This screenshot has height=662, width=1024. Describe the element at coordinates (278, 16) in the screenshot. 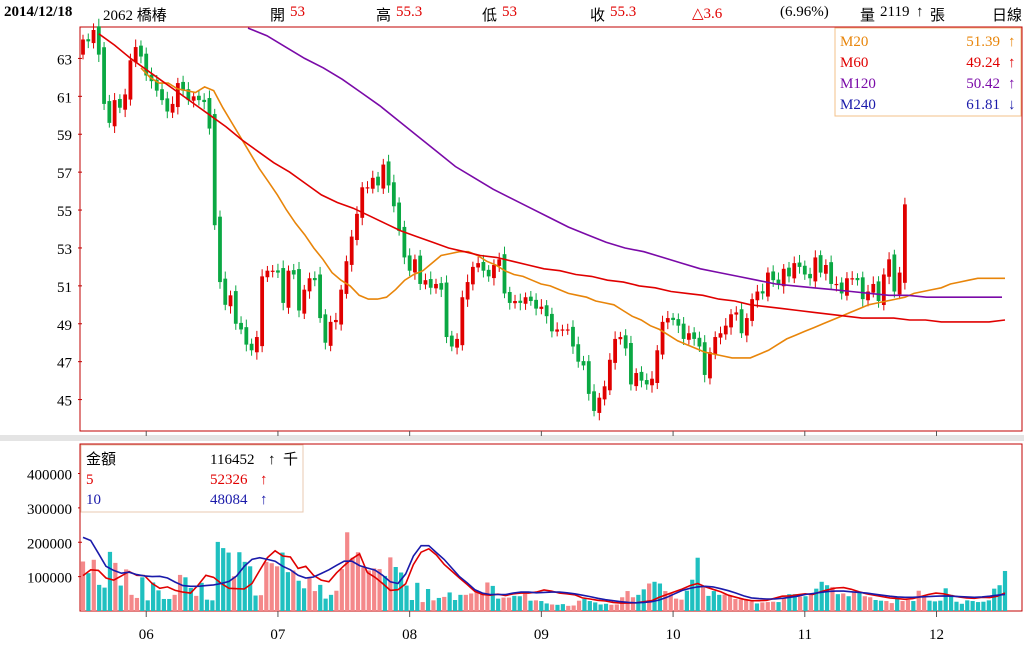

I see `open-label: 開` at that location.